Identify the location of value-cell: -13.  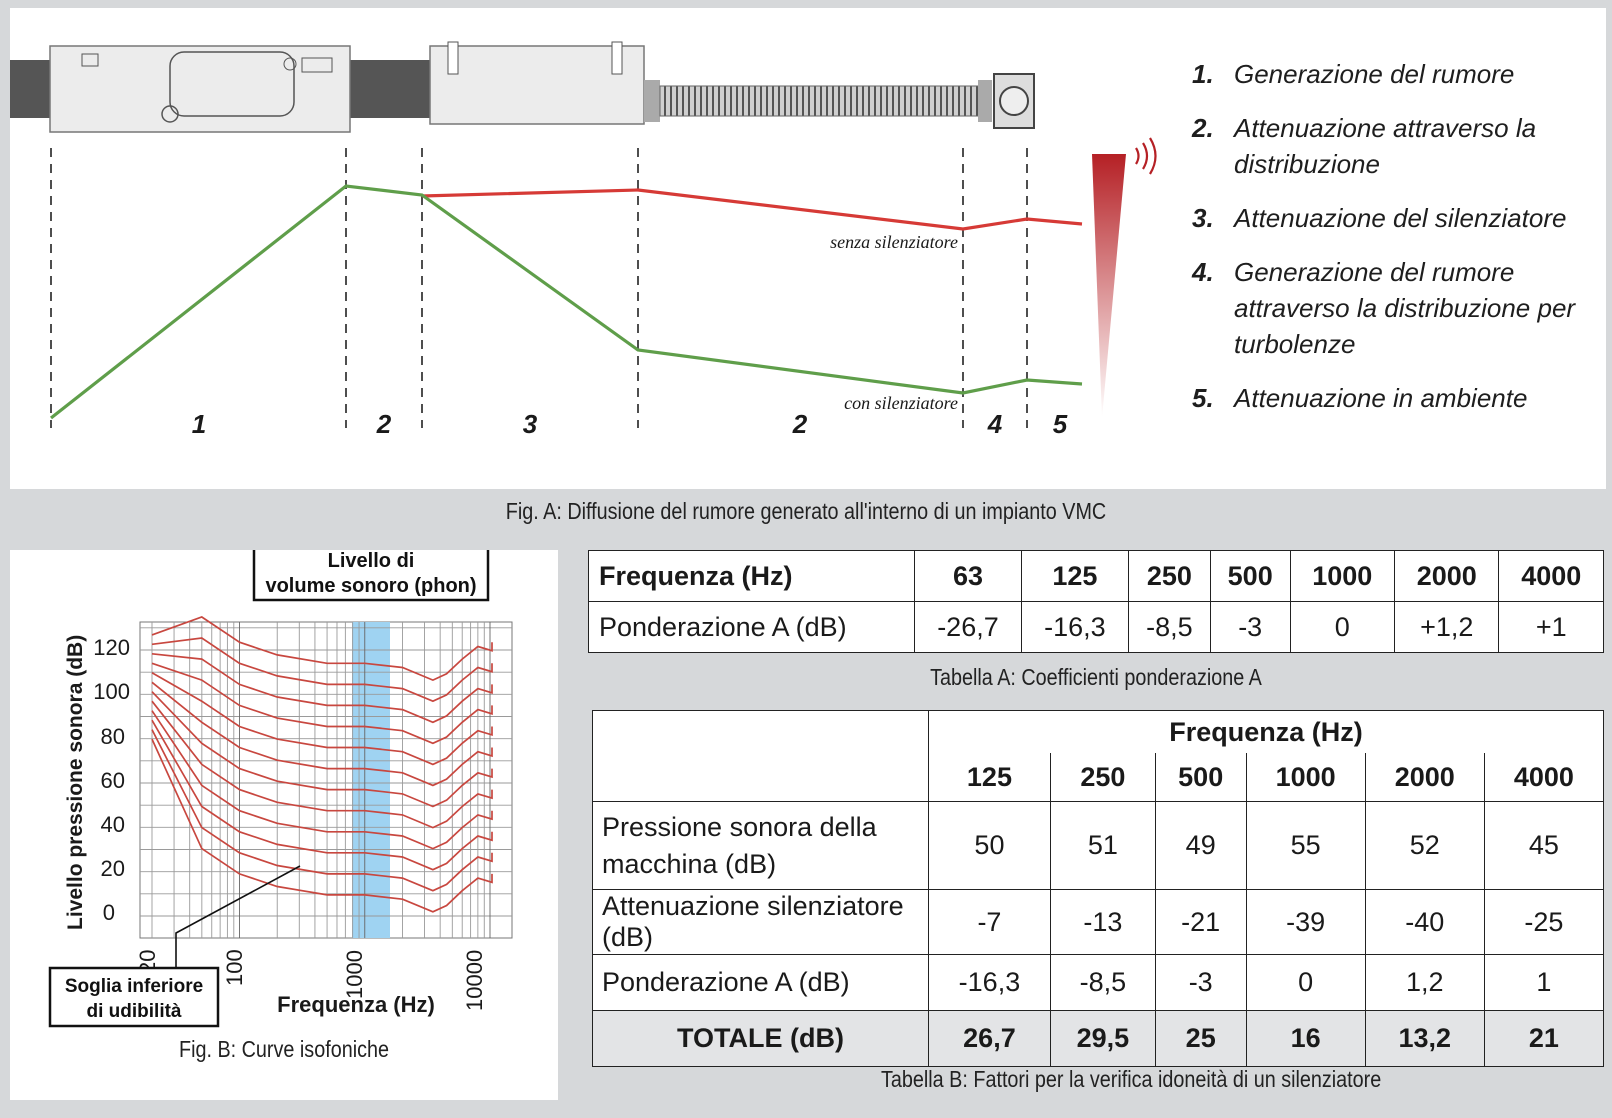
(1102, 922).